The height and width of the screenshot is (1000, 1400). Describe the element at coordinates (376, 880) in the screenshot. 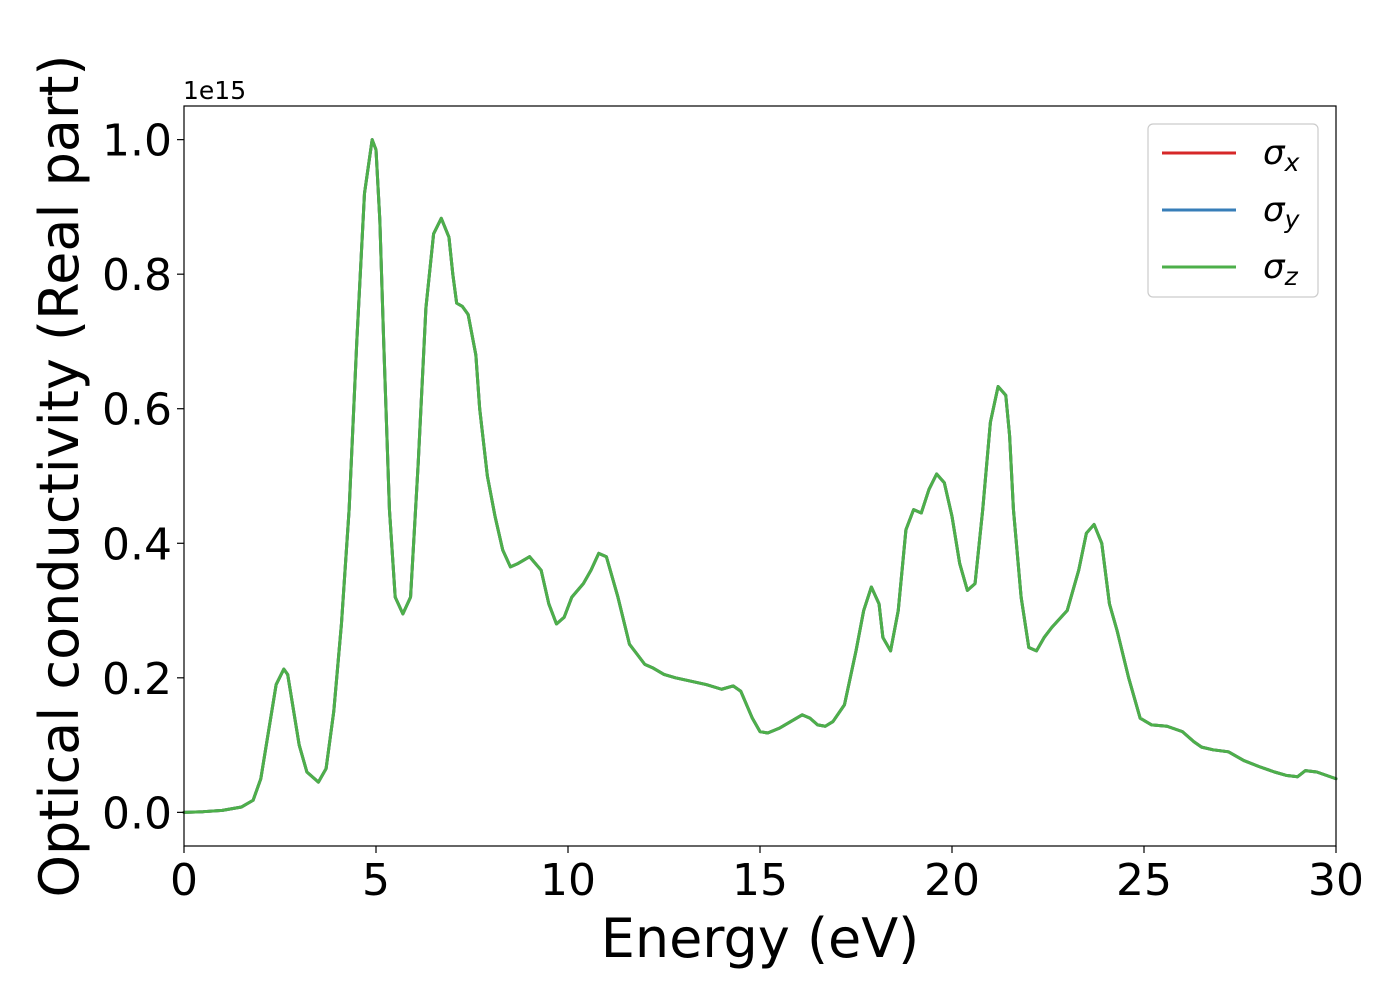

I see `x-tick-label: 5` at that location.